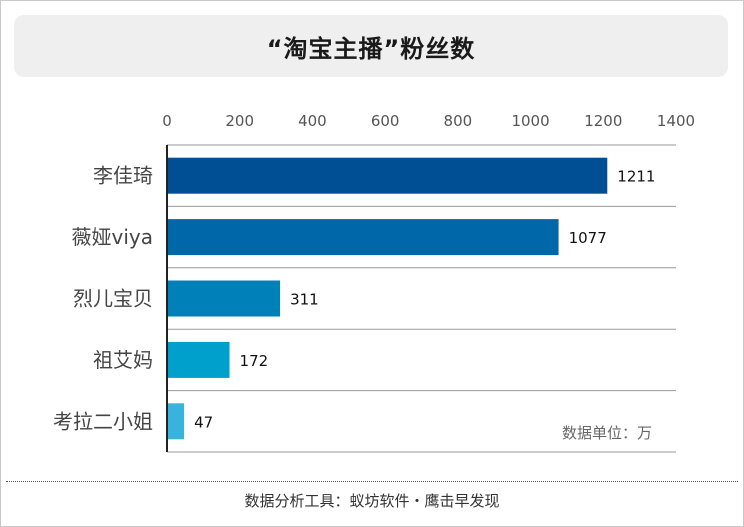  Describe the element at coordinates (372, 501) in the screenshot. I see `footer-source: 数据分析工具：蚁坊软件・鹰击早发现` at that location.